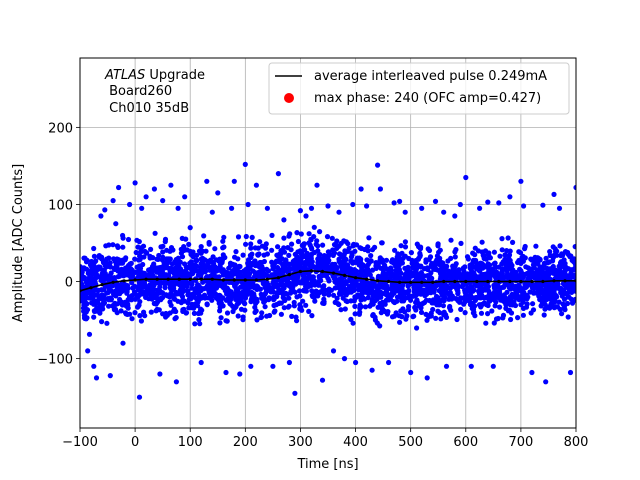  Describe the element at coordinates (175, 75) in the screenshot. I see `annotation-upgrade: Upgrade` at that location.